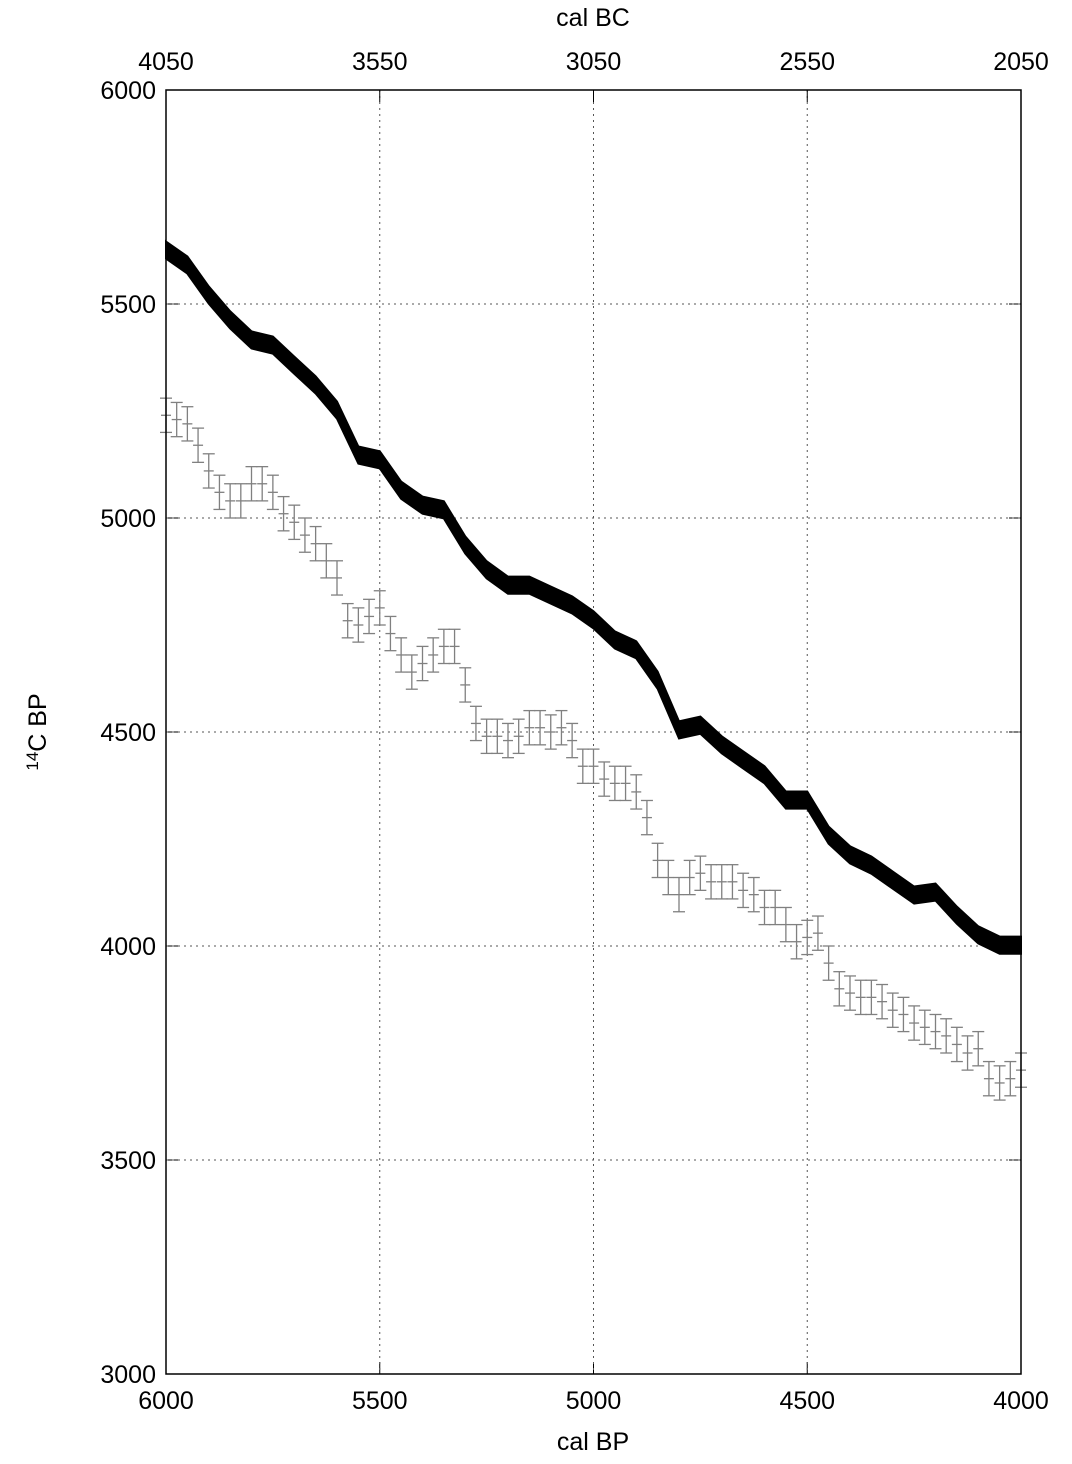 The width and height of the screenshot is (1072, 1464). Describe the element at coordinates (380, 62) in the screenshot. I see `x2-tick-label: 3550` at that location.